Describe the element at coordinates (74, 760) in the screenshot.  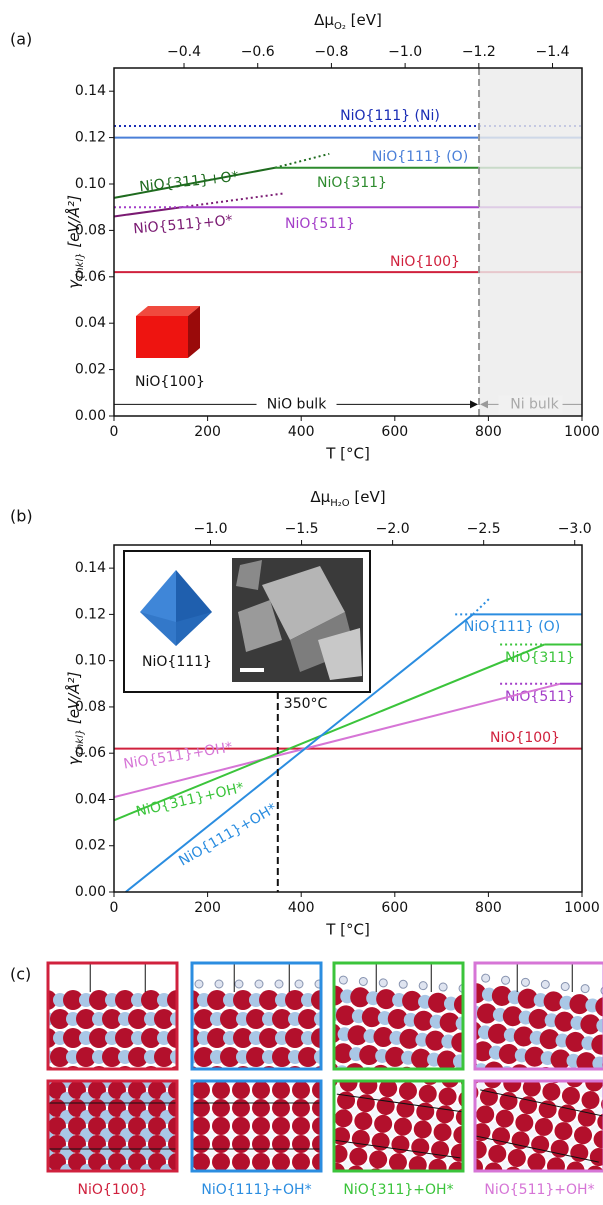
I see `y-axis-label-part: γ` at that location.